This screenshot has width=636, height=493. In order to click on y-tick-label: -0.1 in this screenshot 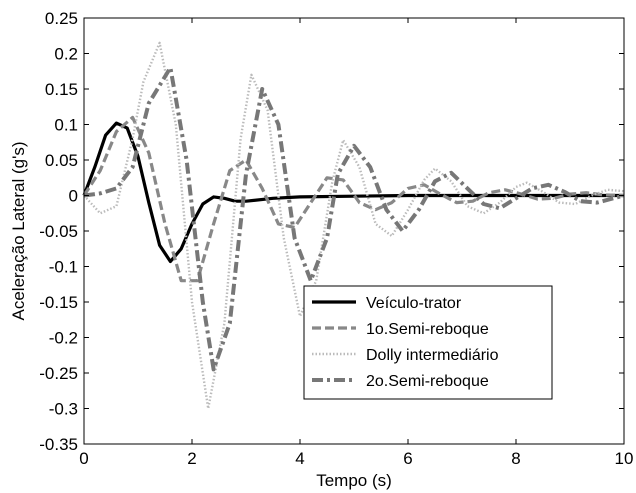, I will do `click(63, 267)`.